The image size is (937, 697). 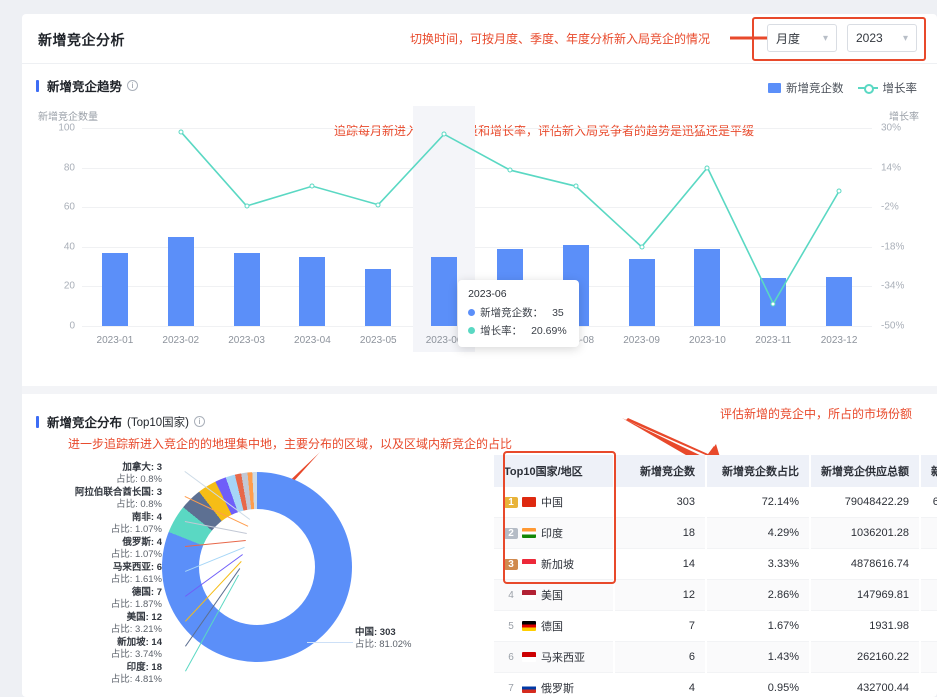 What do you see at coordinates (554, 471) in the screenshot?
I see `col-country: Top10国家/地区` at bounding box center [554, 471].